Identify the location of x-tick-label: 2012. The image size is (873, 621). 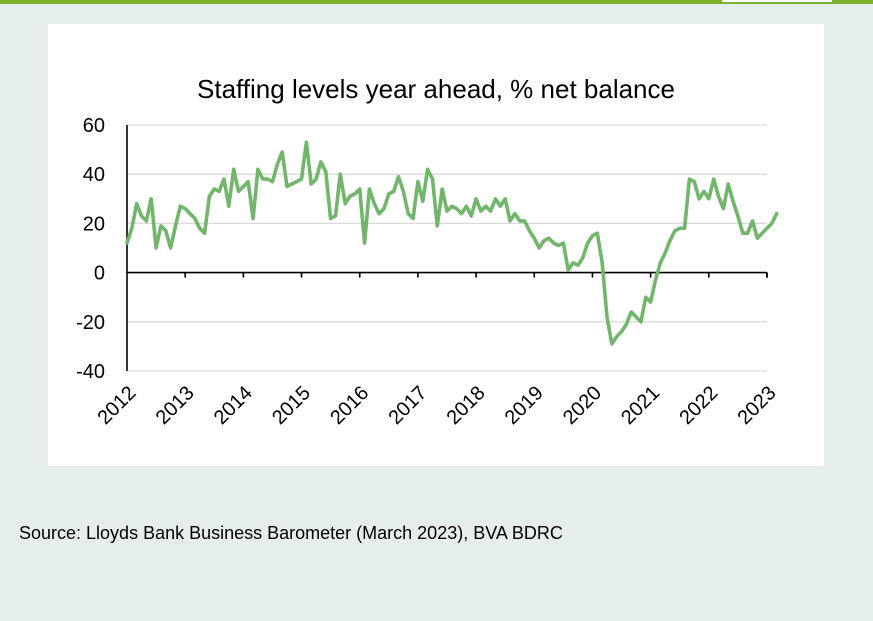
(117, 405).